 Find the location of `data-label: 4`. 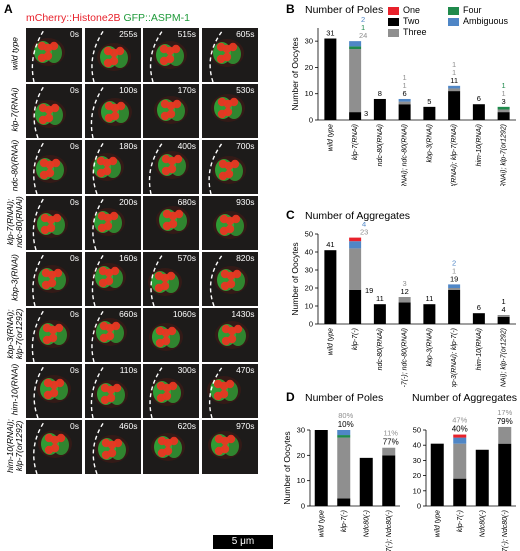

data-label: 4 is located at coordinates (364, 225).